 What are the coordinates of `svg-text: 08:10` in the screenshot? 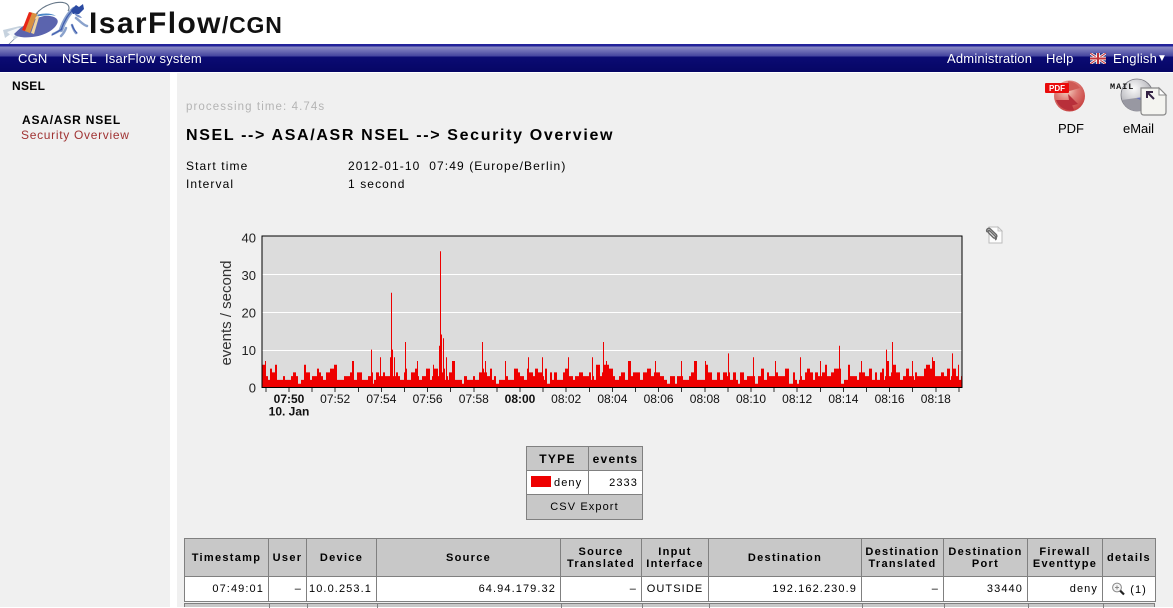 It's located at (751, 399).